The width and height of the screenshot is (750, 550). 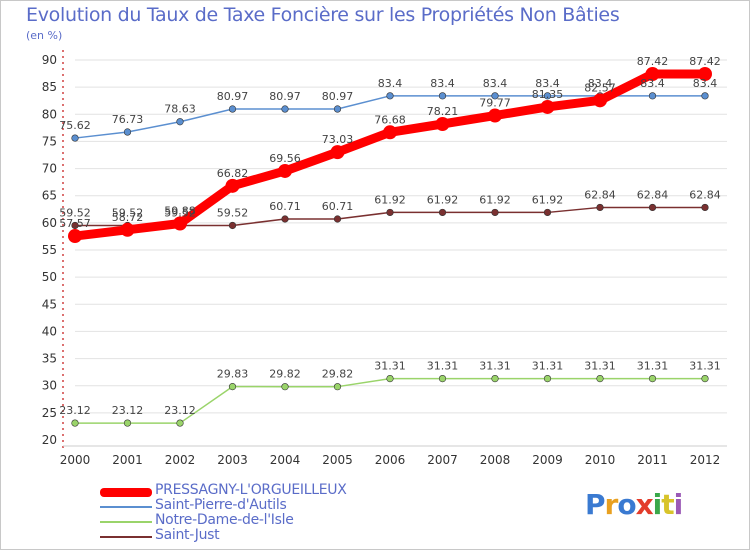 I want to click on data-label: 79.77, so click(x=495, y=103).